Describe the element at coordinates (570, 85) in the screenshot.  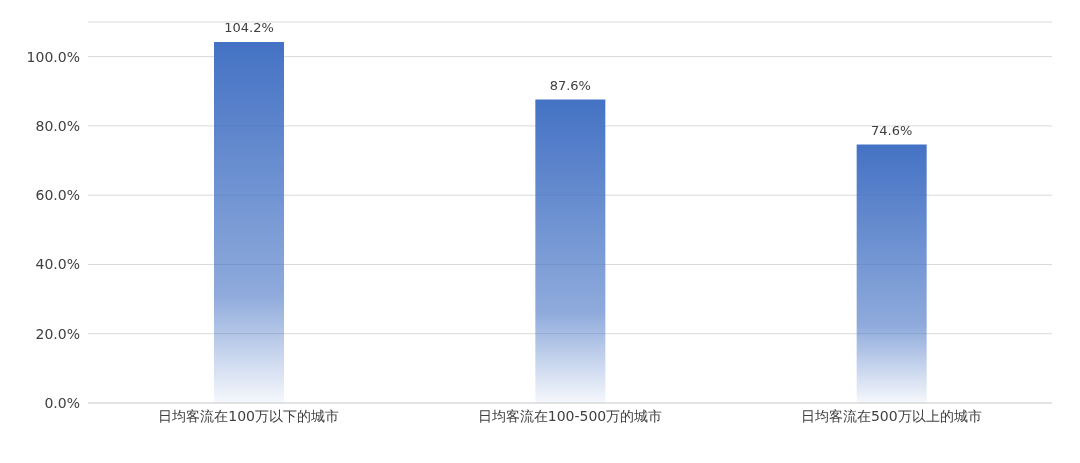
I see `data-label: 87.6%` at that location.